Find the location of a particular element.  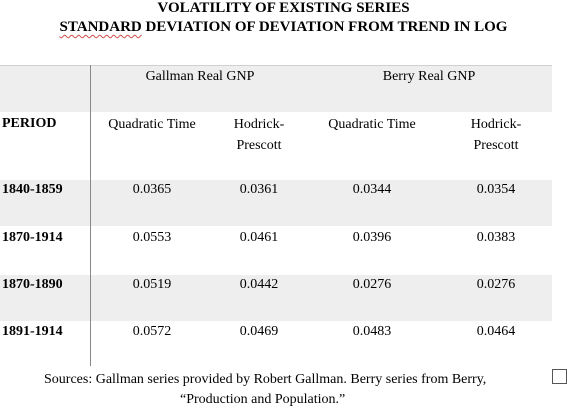

sources-line-2: “Production and Population.” is located at coordinates (263, 399).